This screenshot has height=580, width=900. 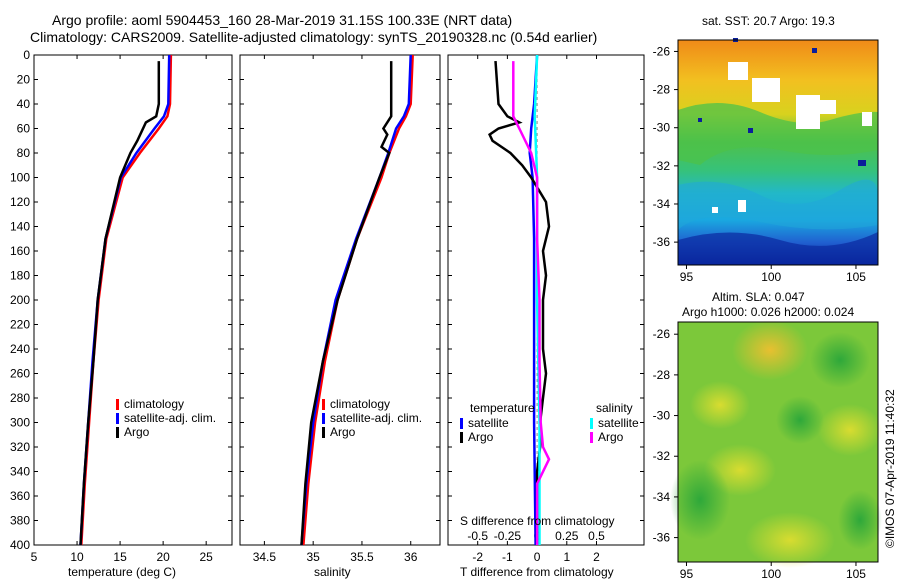 I want to click on sst-map-axes: 95 100 105 -26 -28 -30 -32 -34 -36, so click(x=760, y=164).